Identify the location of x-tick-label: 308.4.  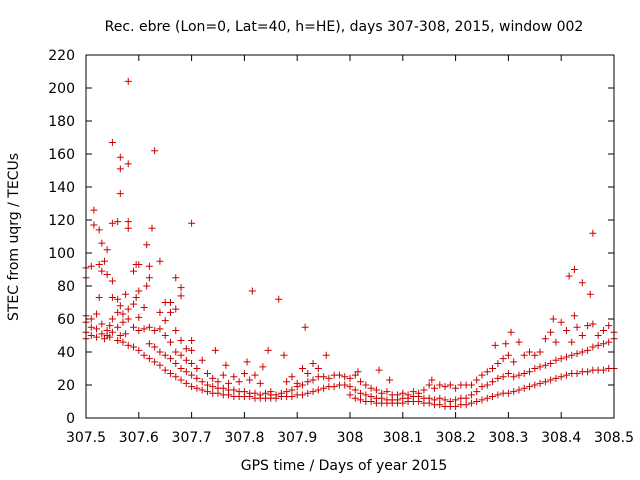
(561, 438).